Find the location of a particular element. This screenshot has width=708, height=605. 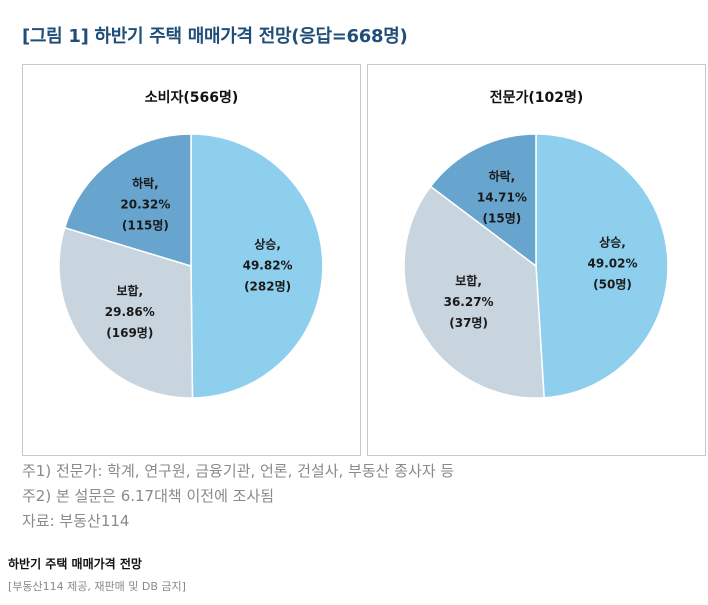

consumer-label-rise: 상승, 49.82% (282명) is located at coordinates (268, 265).